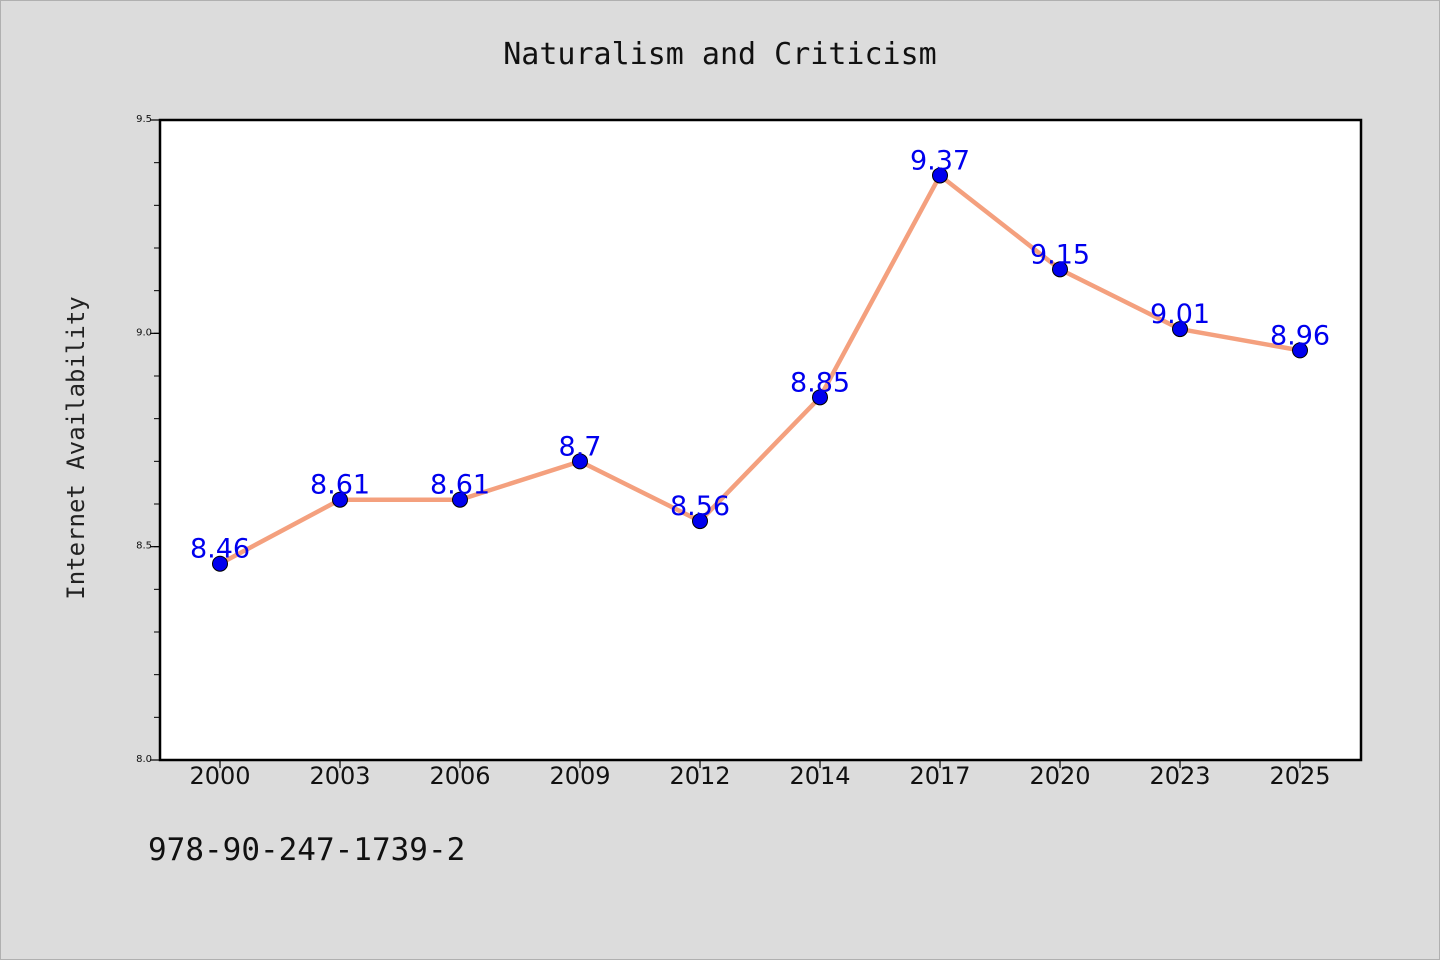 Image resolution: width=1440 pixels, height=960 pixels. What do you see at coordinates (1060, 254) in the screenshot?
I see `data-label: 9.15` at bounding box center [1060, 254].